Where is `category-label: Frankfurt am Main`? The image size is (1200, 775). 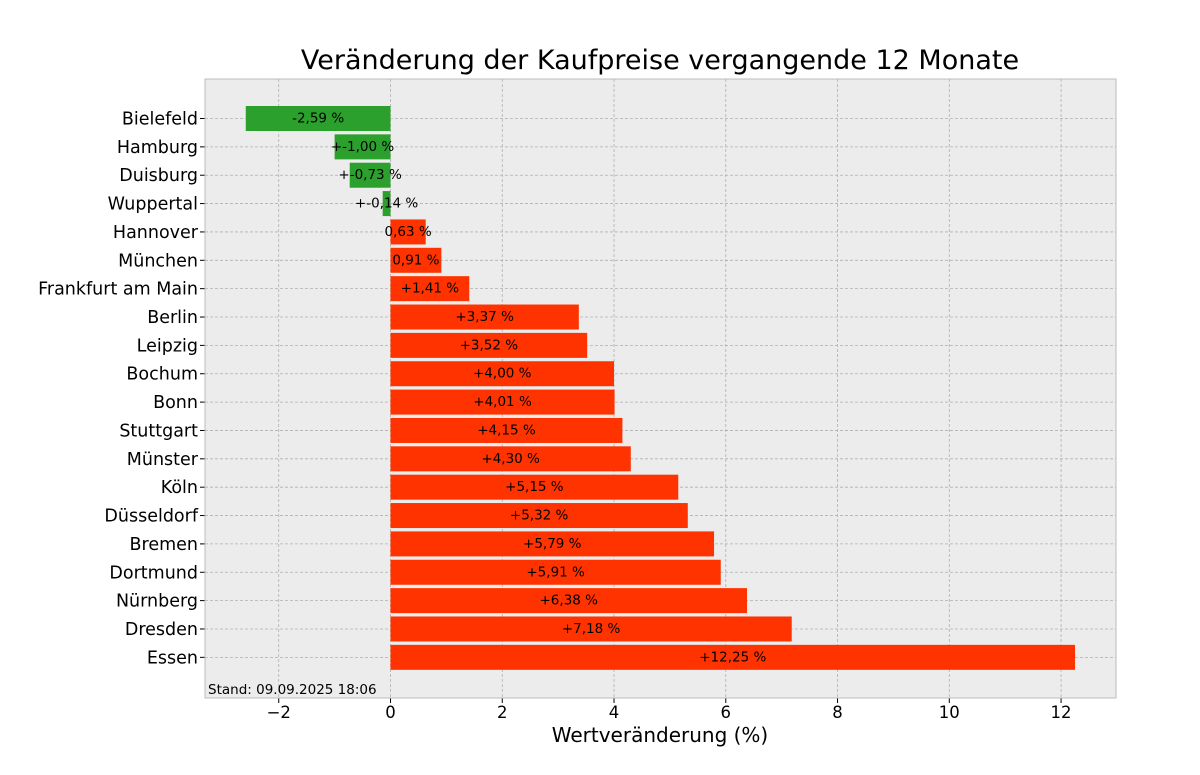
category-label: Frankfurt am Main is located at coordinates (118, 290).